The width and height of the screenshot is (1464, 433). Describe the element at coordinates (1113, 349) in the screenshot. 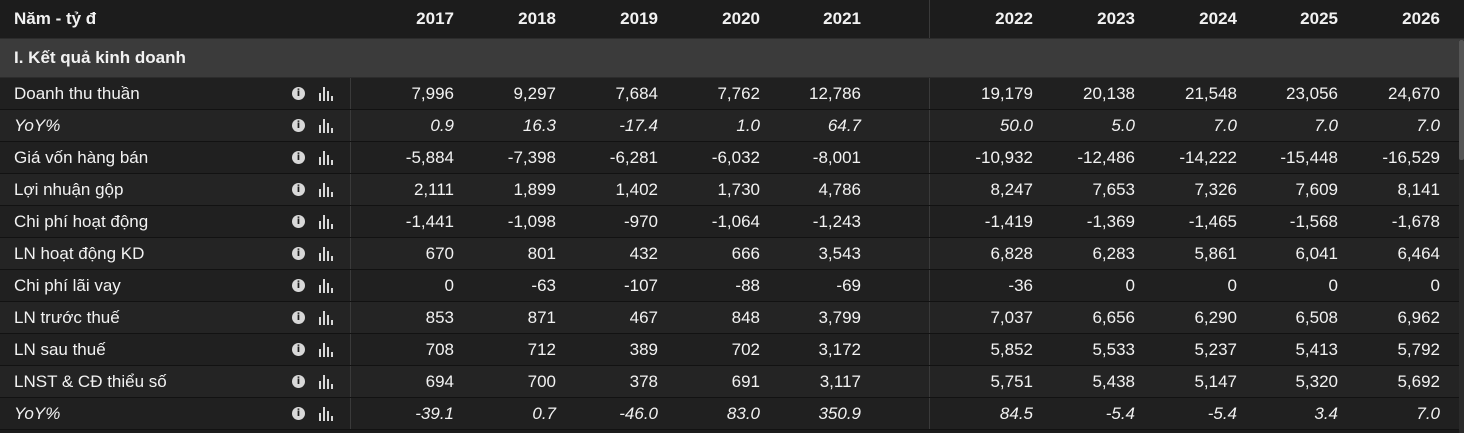

I see `value-cell: 5,533` at that location.